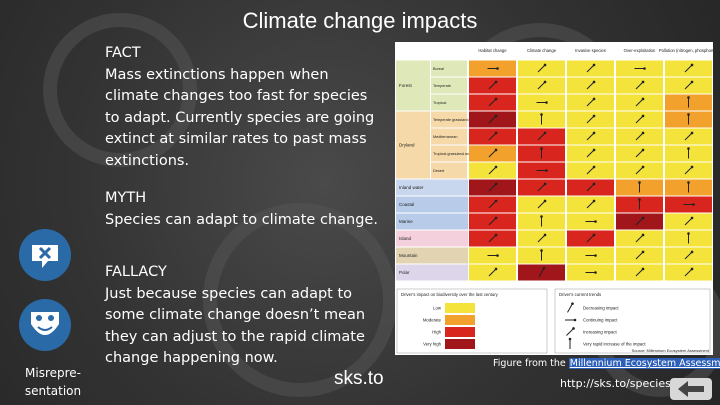 This screenshot has height=405, width=720. I want to click on legend-item: Moderate, so click(432, 320).